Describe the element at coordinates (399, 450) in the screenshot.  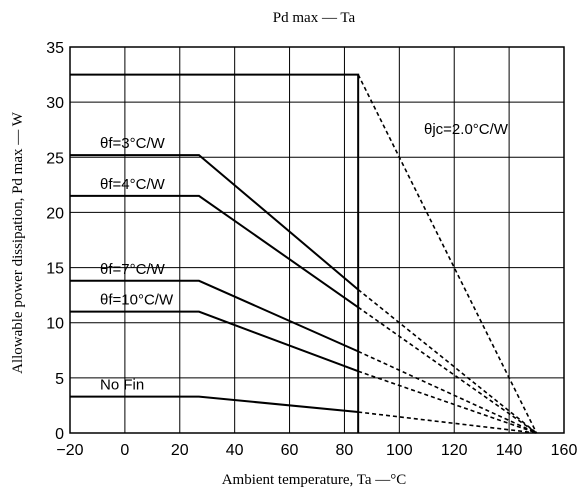
I see `x-tick-label: 100` at that location.